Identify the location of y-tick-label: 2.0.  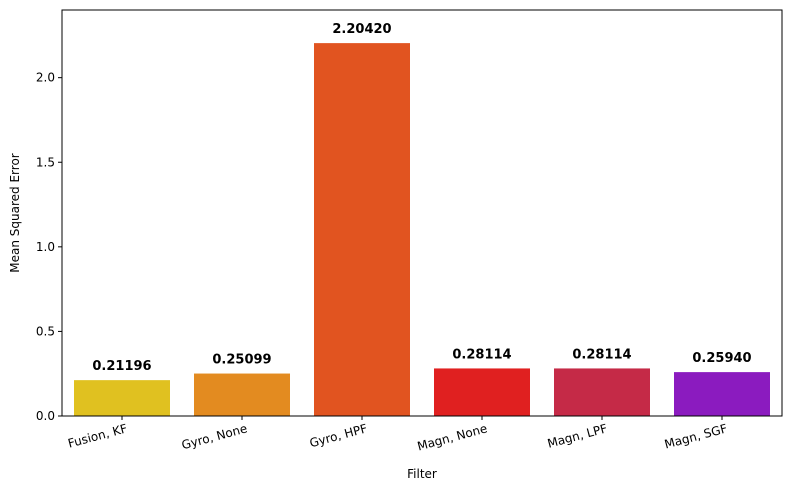
(45, 78).